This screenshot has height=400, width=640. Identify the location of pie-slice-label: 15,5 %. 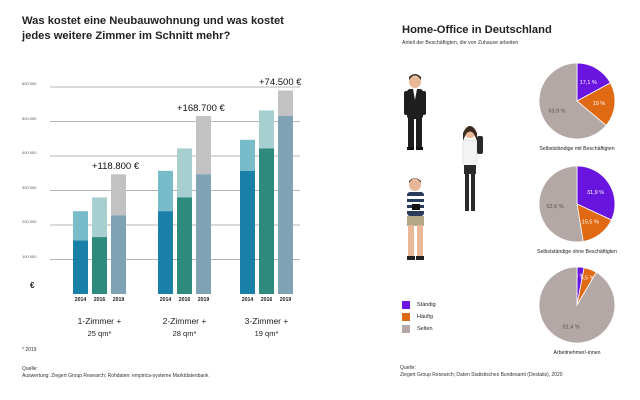
(590, 223).